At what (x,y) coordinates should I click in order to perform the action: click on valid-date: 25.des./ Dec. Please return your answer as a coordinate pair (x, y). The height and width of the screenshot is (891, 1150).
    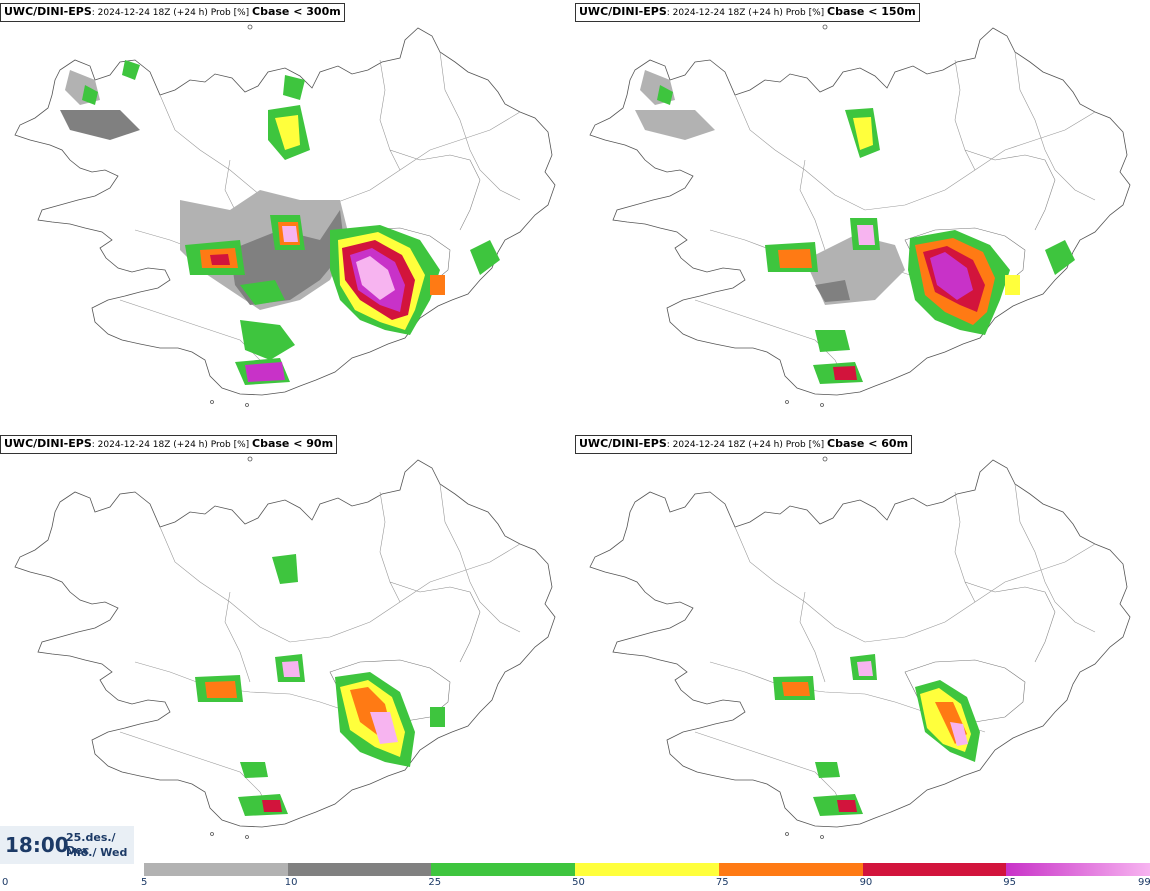
    Looking at the image, I should click on (91, 844).